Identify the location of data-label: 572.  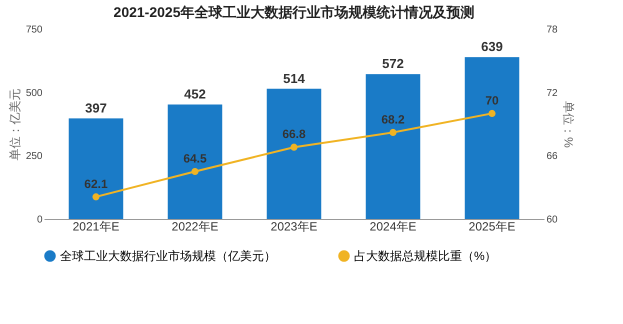
(393, 64).